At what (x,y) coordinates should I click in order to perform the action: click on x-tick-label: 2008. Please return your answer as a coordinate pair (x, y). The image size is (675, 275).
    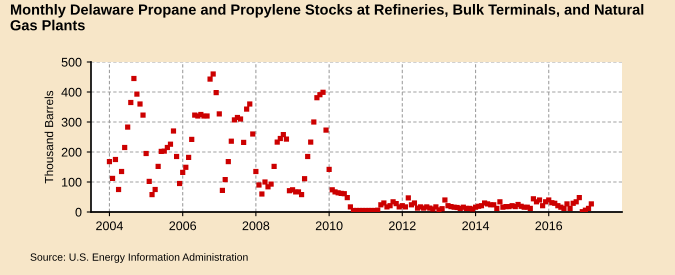
    Looking at the image, I should click on (256, 225).